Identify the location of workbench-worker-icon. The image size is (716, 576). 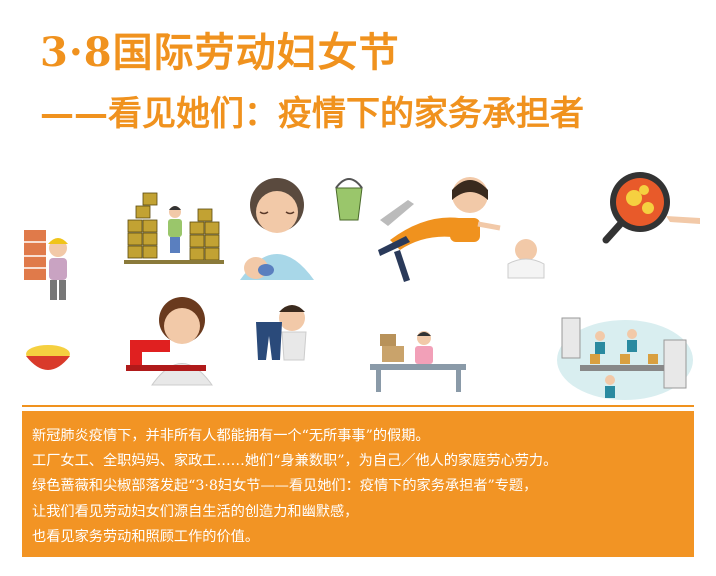
(418, 361).